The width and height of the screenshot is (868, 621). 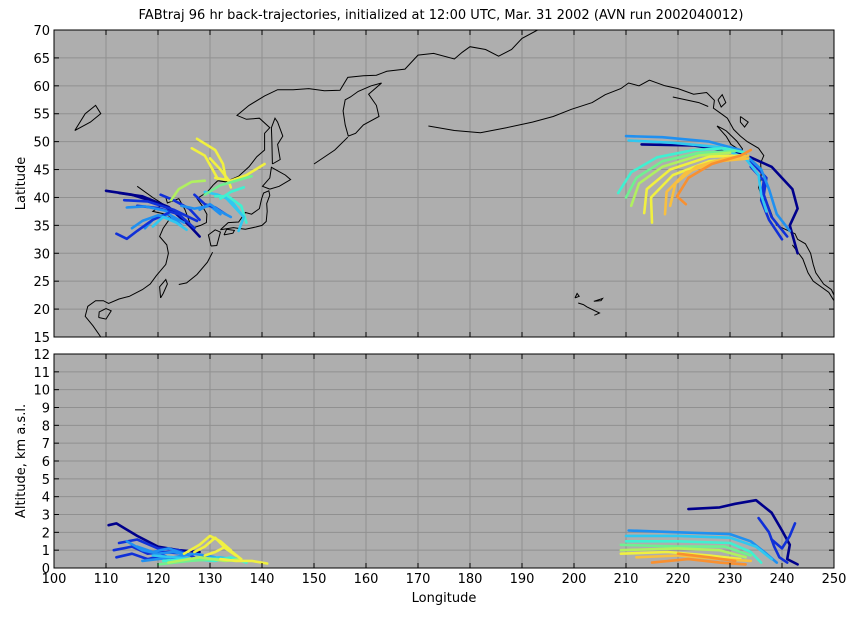 What do you see at coordinates (54, 579) in the screenshot?
I see `x-tick-label: 100` at bounding box center [54, 579].